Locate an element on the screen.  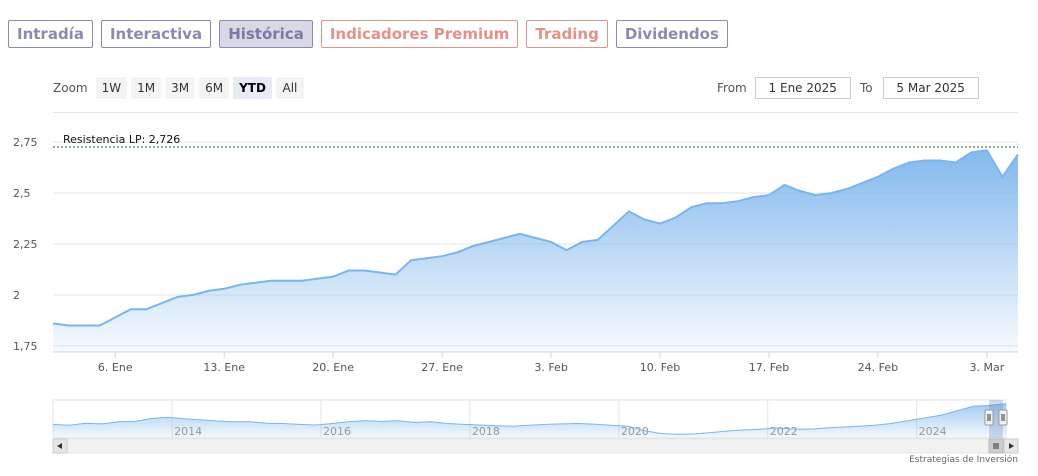
navigator-area is located at coordinates (529, 420).